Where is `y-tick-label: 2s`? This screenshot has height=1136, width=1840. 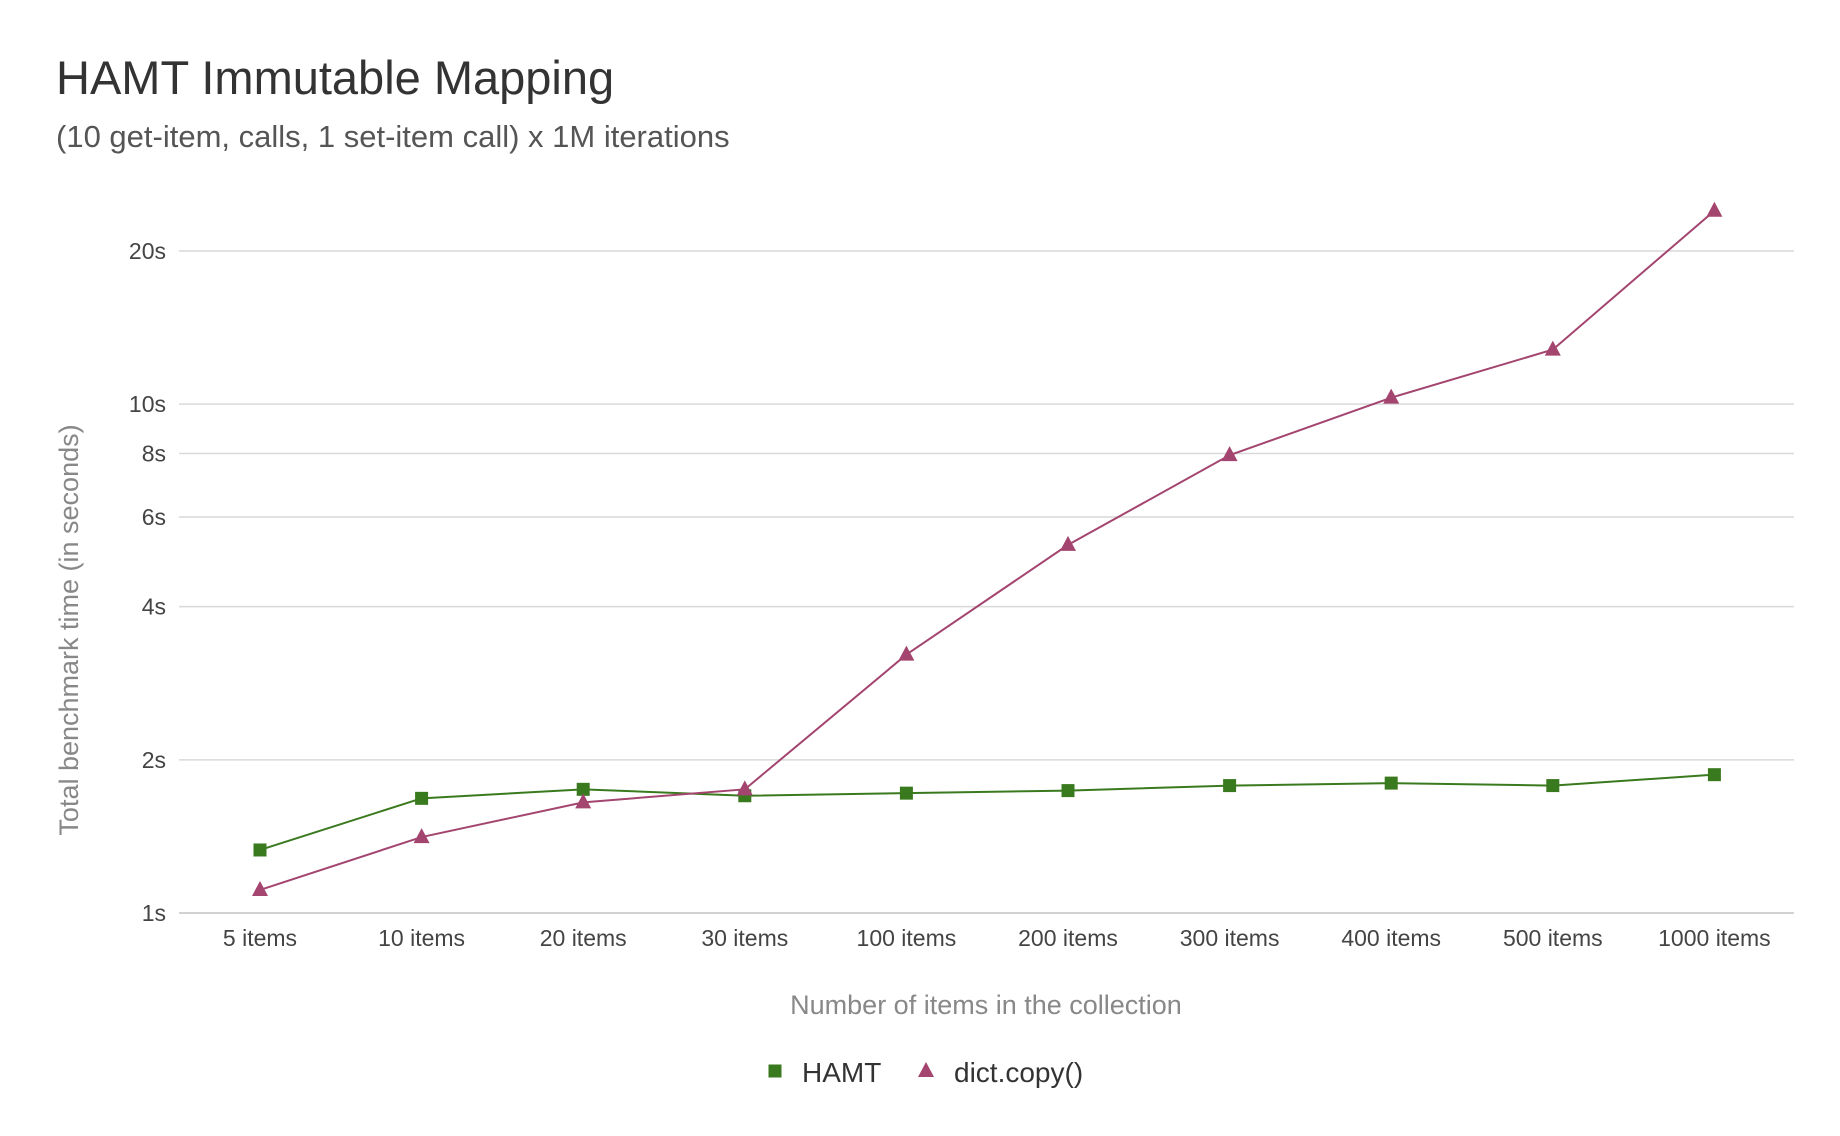
y-tick-label: 2s is located at coordinates (154, 760).